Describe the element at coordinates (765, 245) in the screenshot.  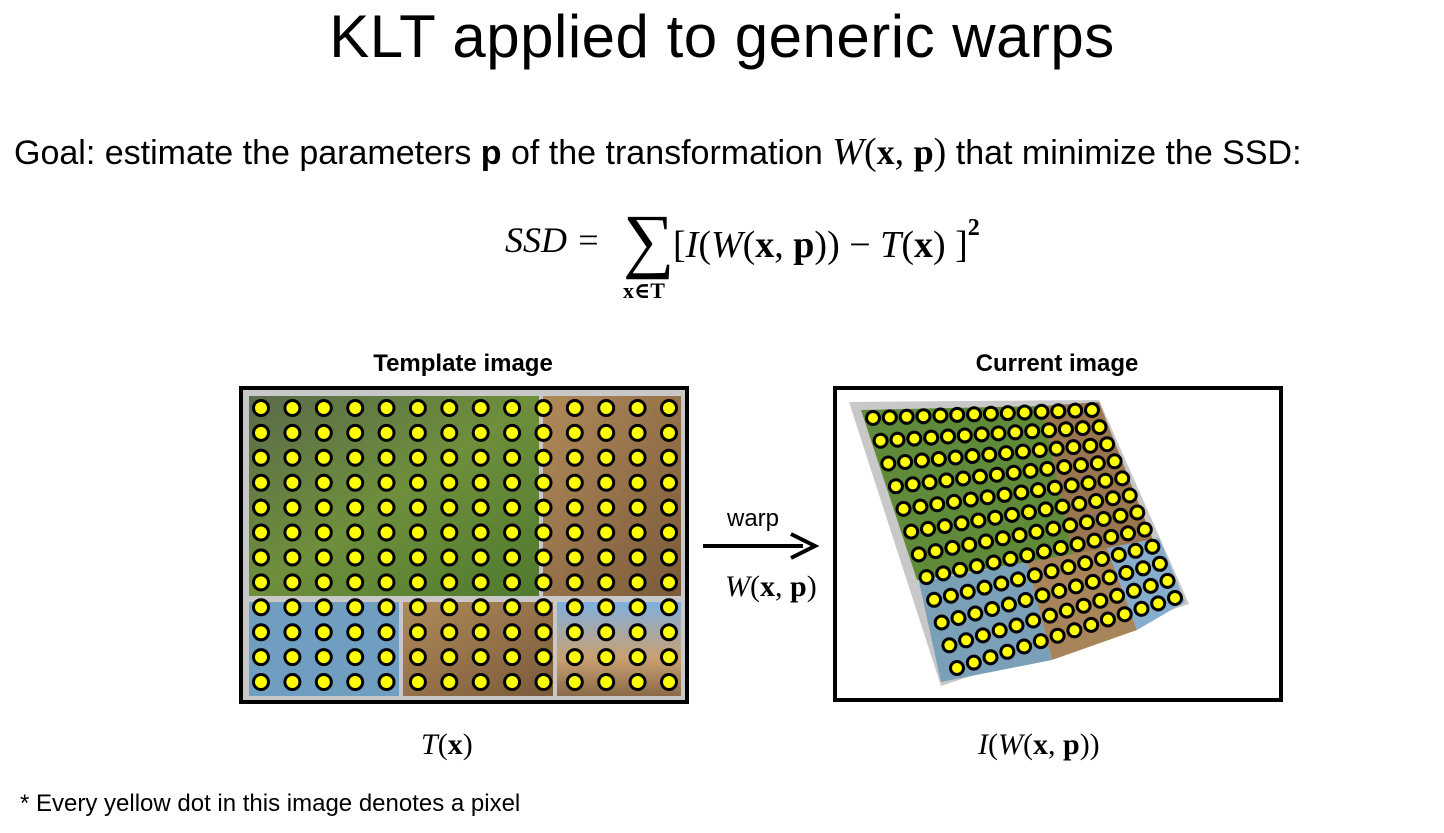
I see `formula-x: x` at that location.